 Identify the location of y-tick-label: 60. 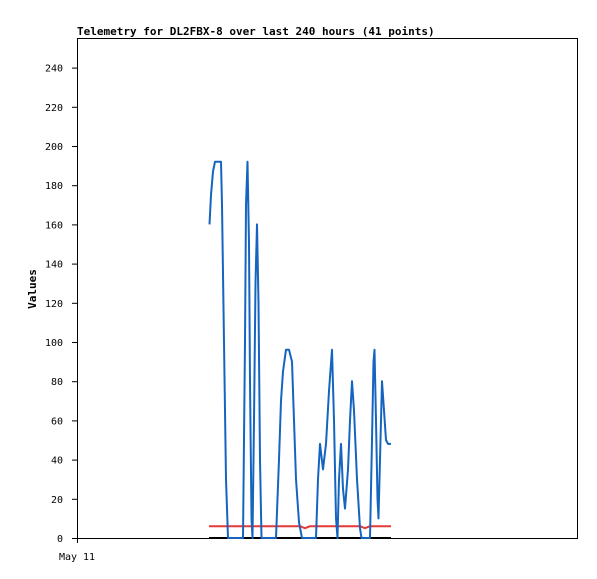
(57, 421).